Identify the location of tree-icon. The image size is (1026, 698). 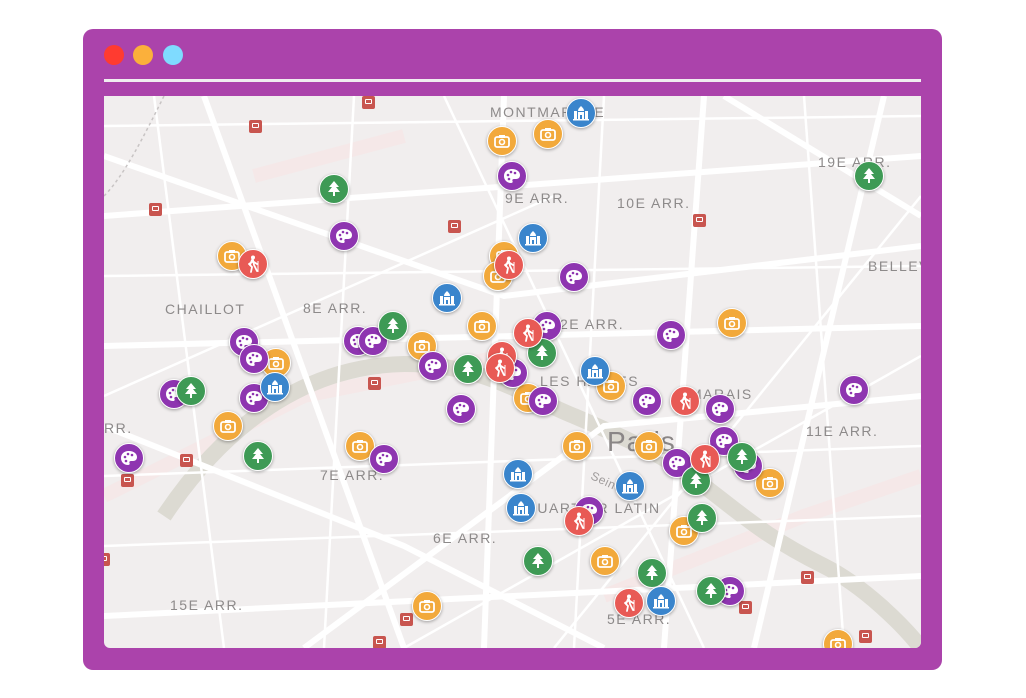
(334, 189).